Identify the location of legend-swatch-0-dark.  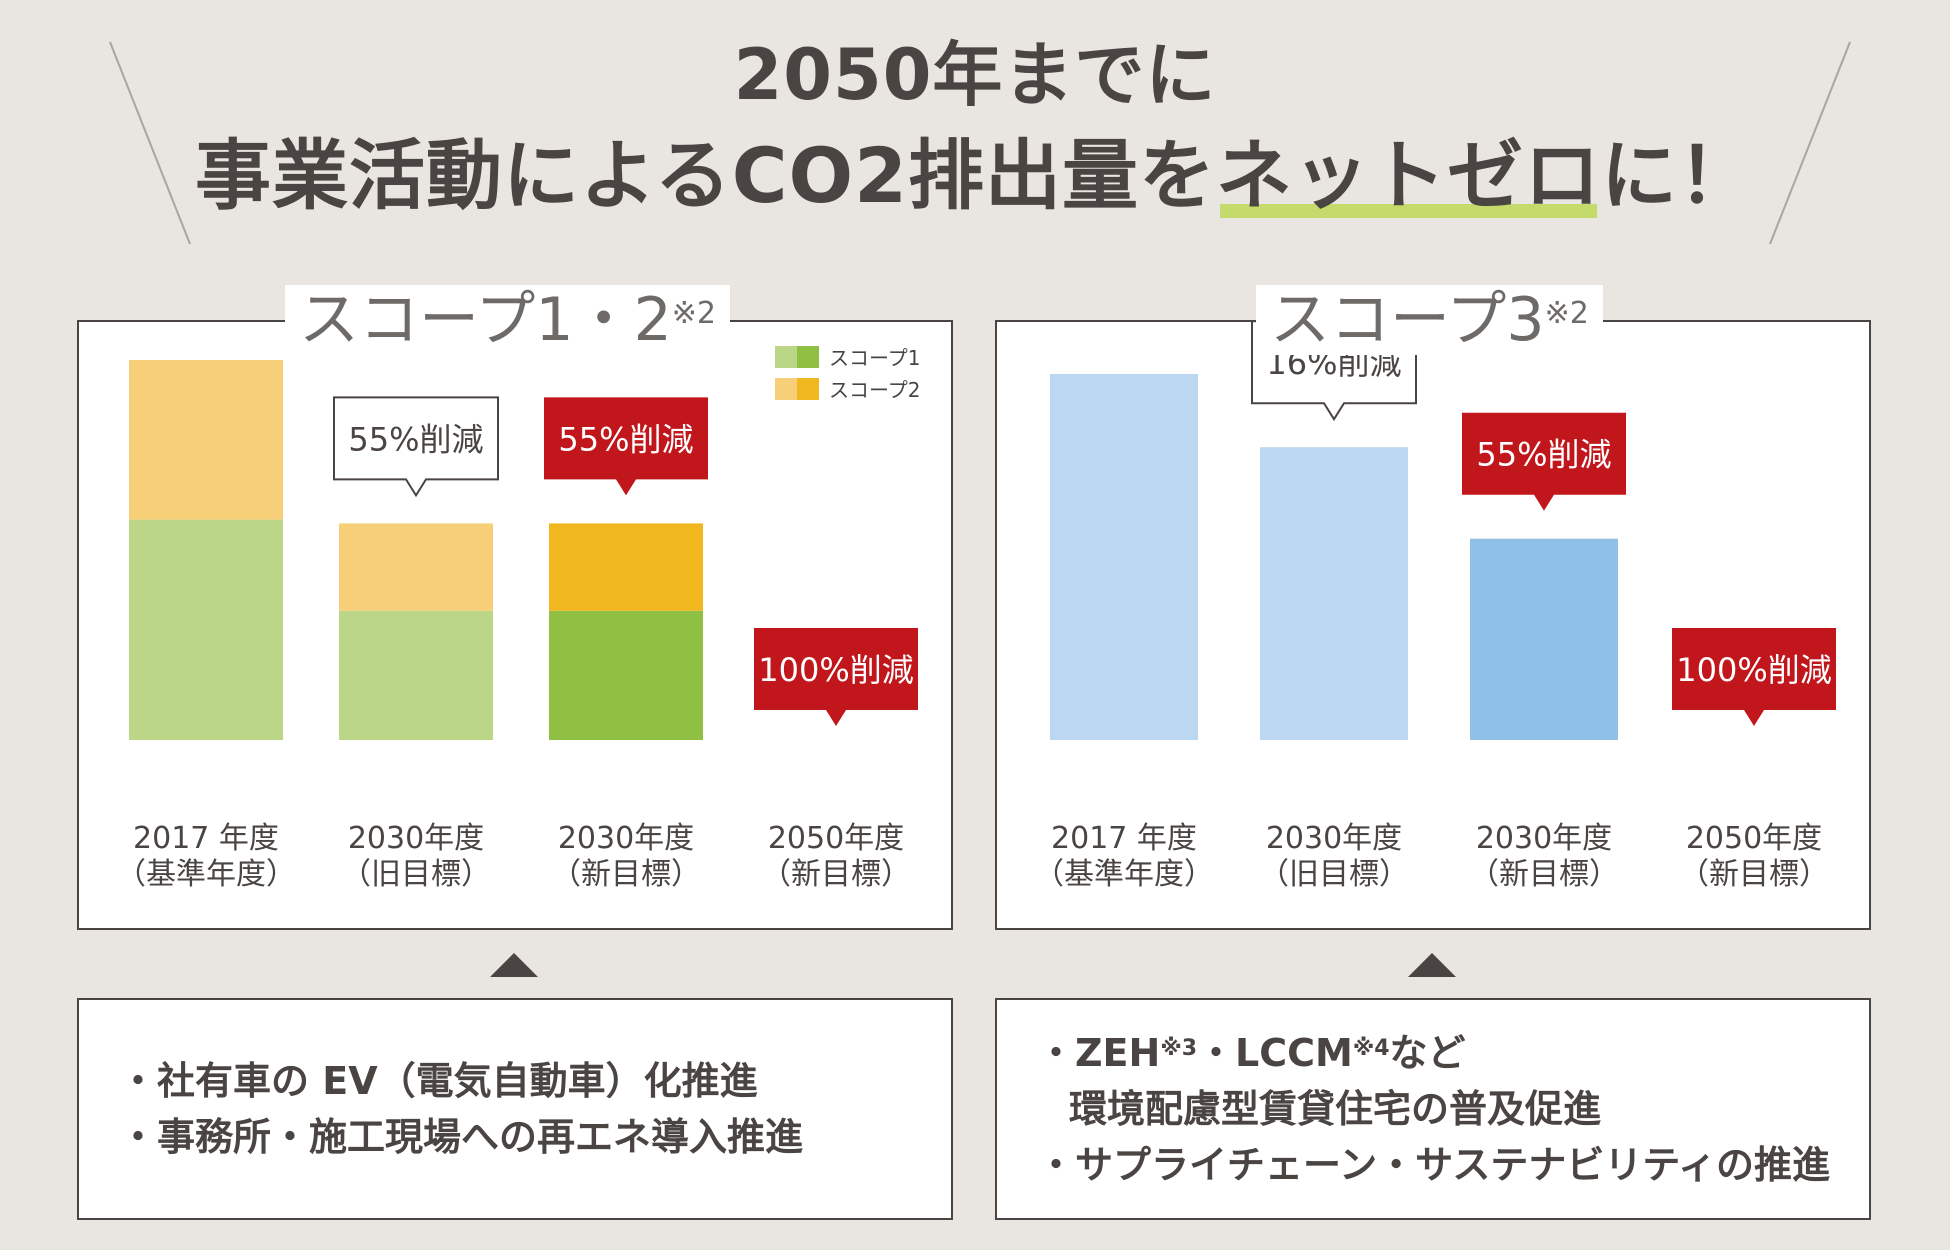
(808, 357).